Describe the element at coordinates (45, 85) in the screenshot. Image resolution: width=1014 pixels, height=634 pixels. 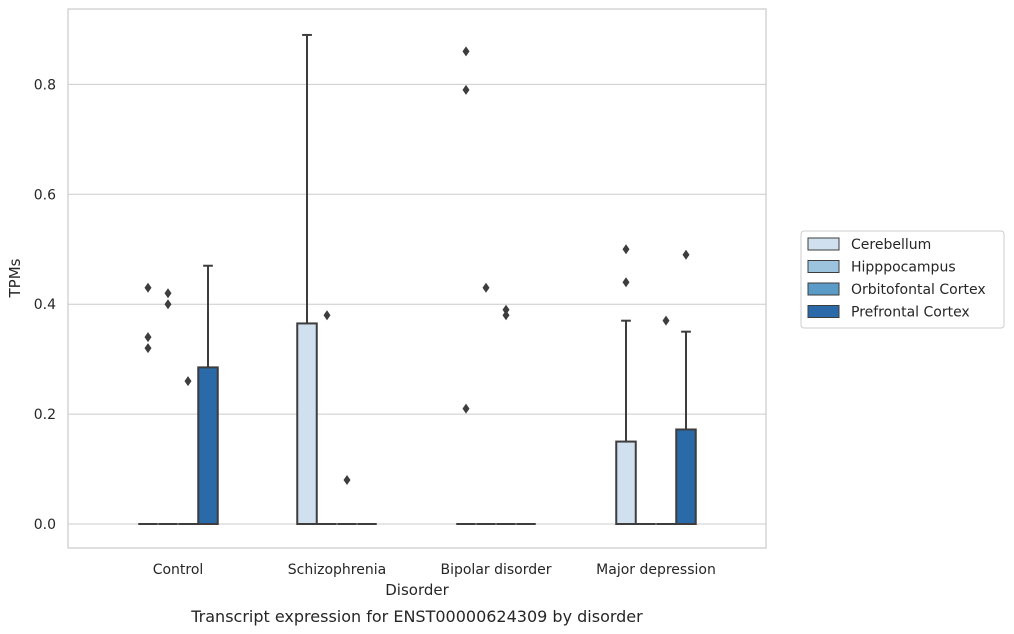
I see `y-tick-label: 0.8` at that location.